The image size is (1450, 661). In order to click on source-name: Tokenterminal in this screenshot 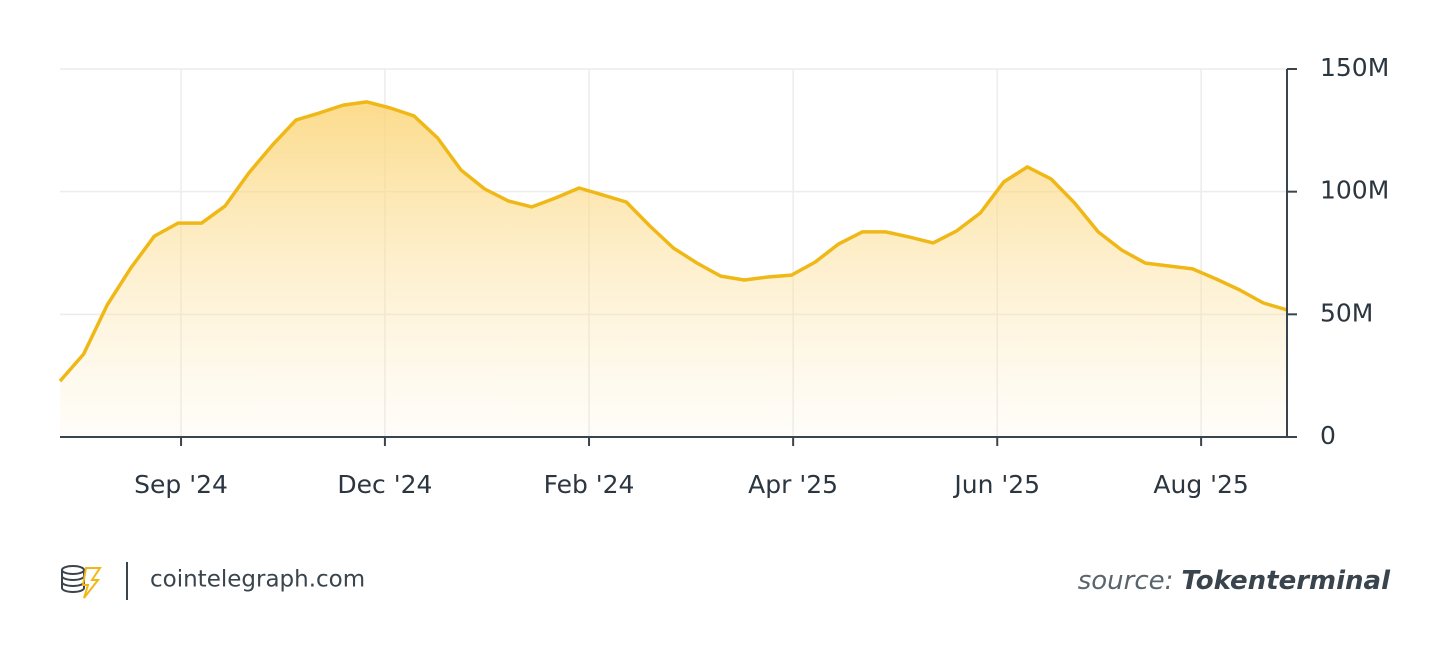, I will do `click(1286, 581)`.